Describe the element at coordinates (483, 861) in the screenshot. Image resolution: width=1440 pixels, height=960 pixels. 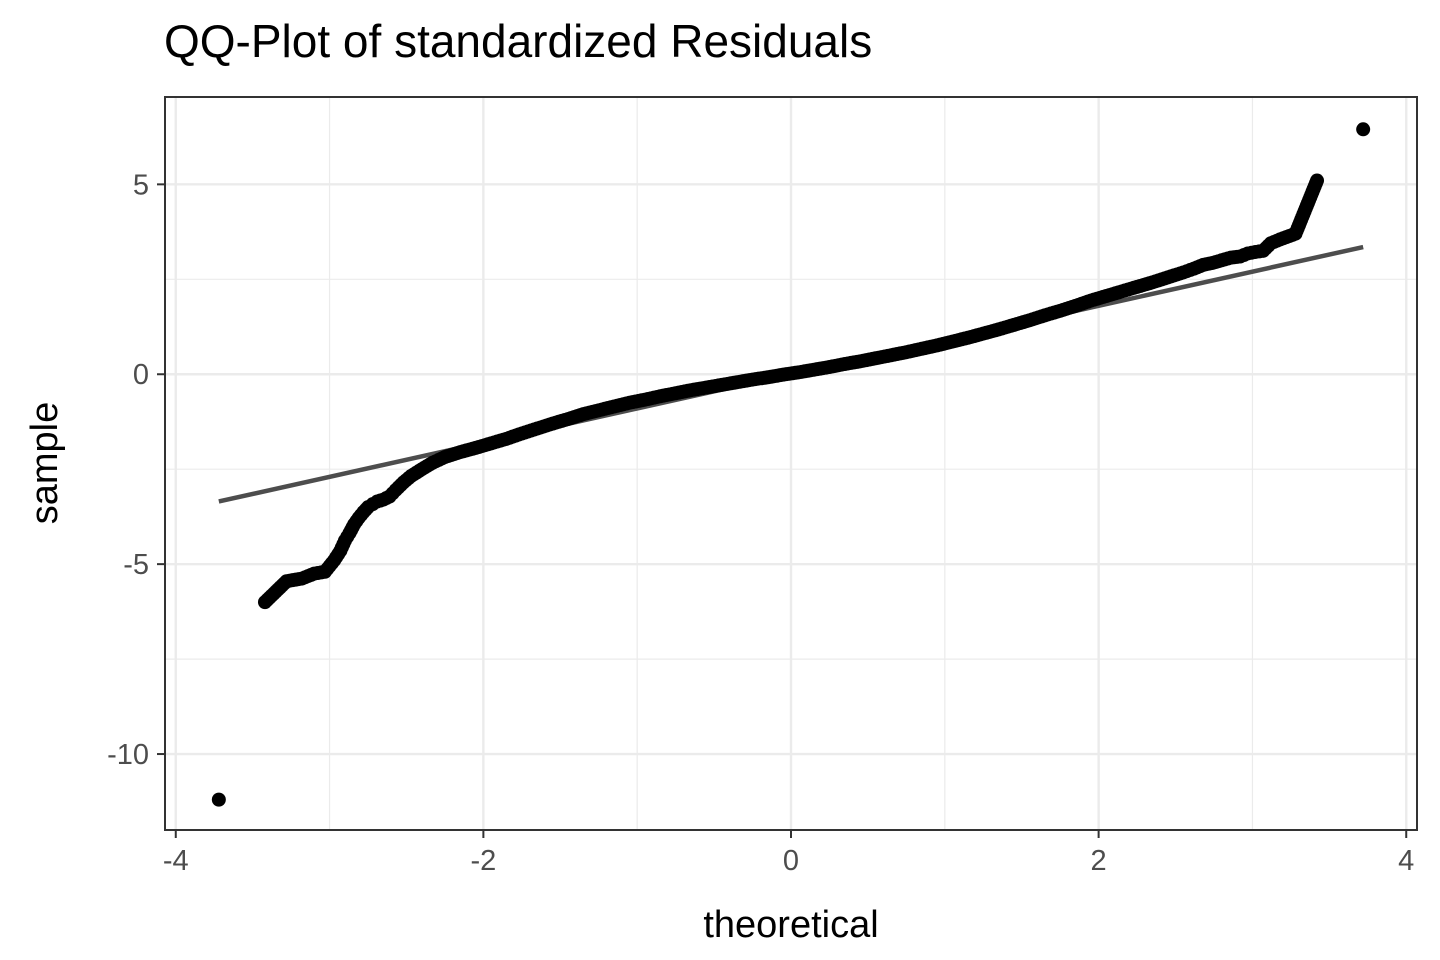
I see `x-tick-label: -2` at that location.